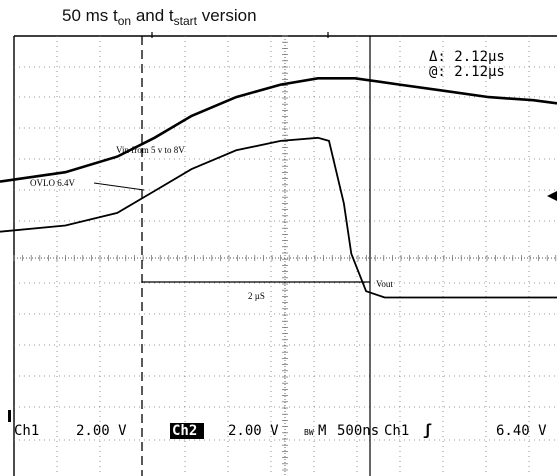  Describe the element at coordinates (467, 72) in the screenshot. I see `at-readout: @: 2.12µs` at that location.